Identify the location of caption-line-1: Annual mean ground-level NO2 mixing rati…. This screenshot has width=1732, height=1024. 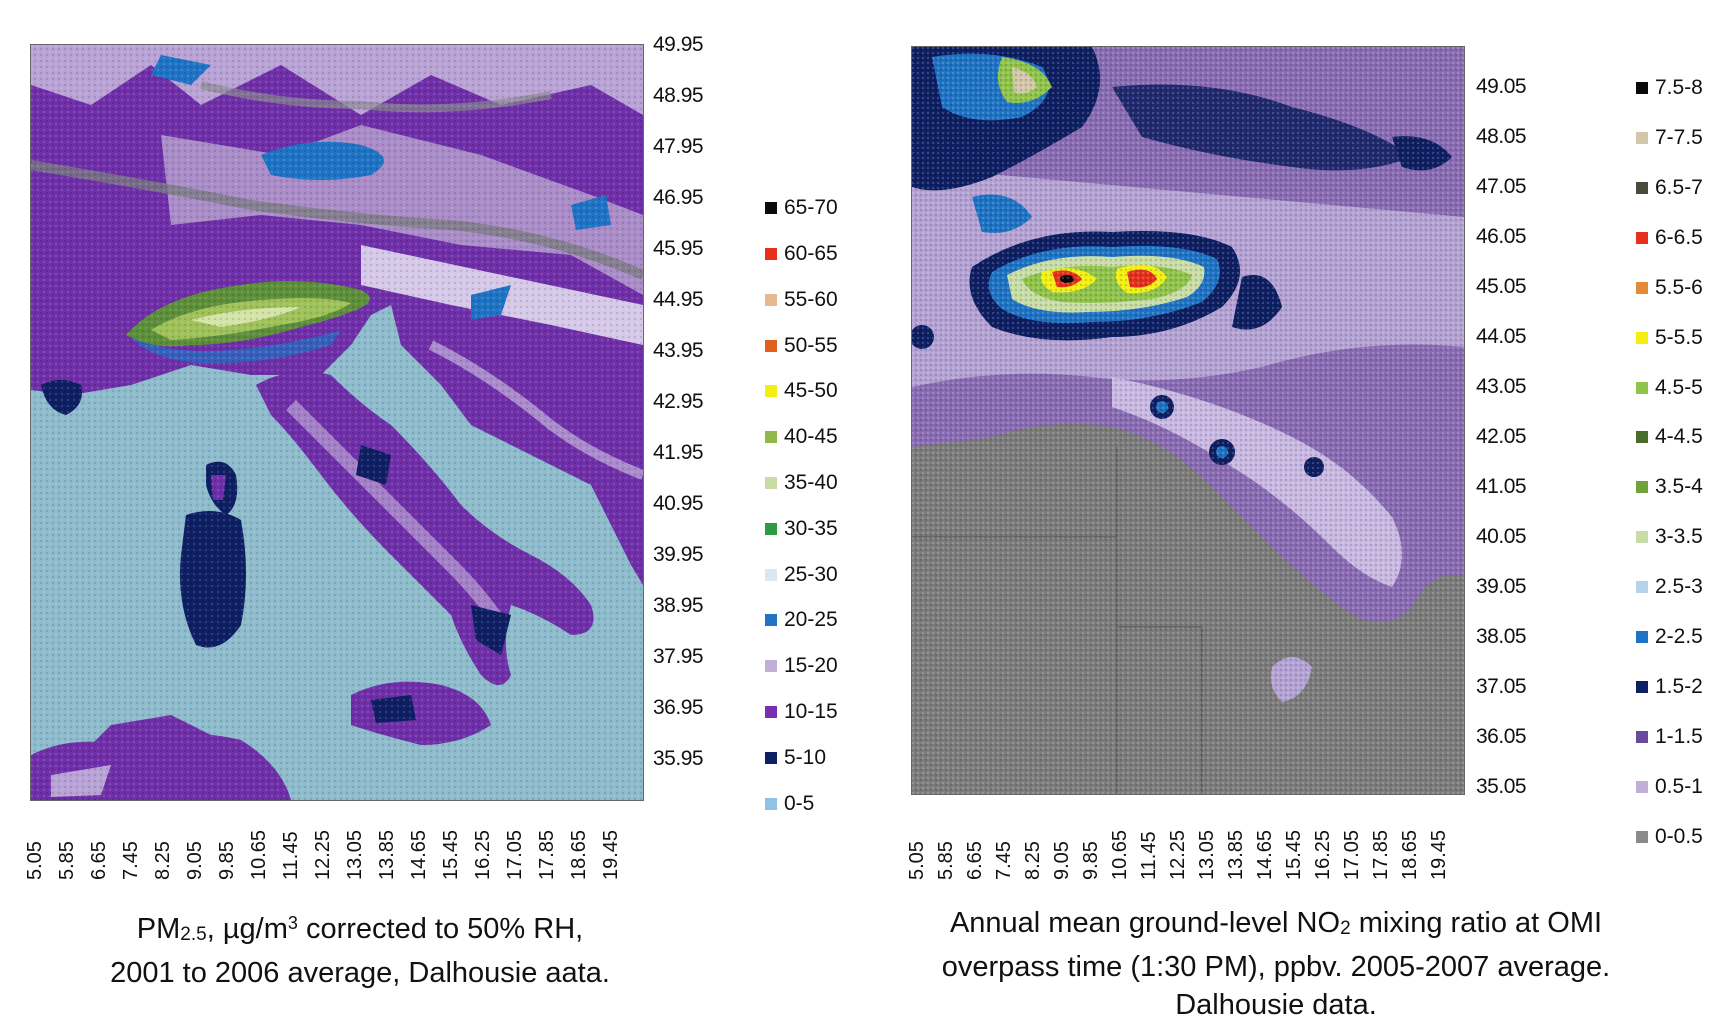
(1276, 926).